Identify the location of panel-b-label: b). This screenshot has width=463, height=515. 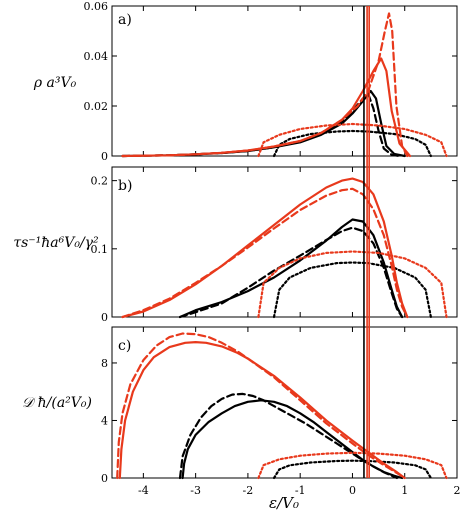
(125, 186).